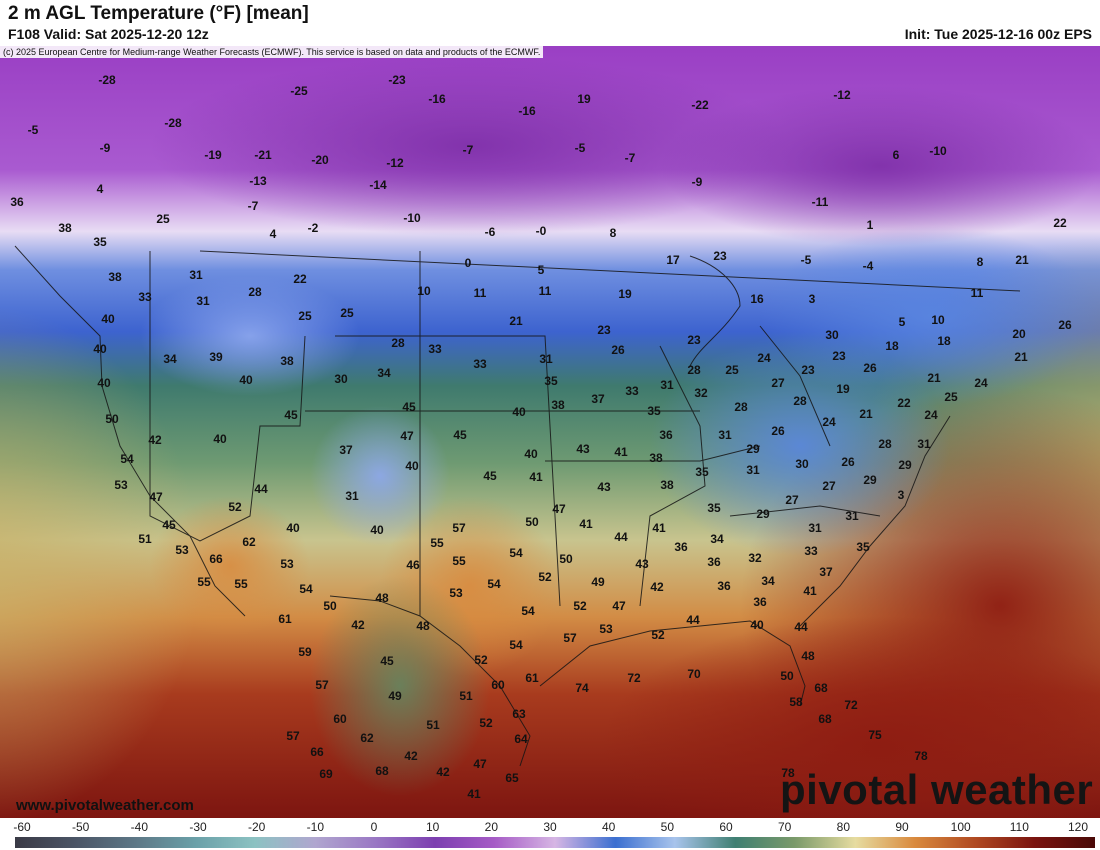  I want to click on temperature-label: 60, so click(340, 719).